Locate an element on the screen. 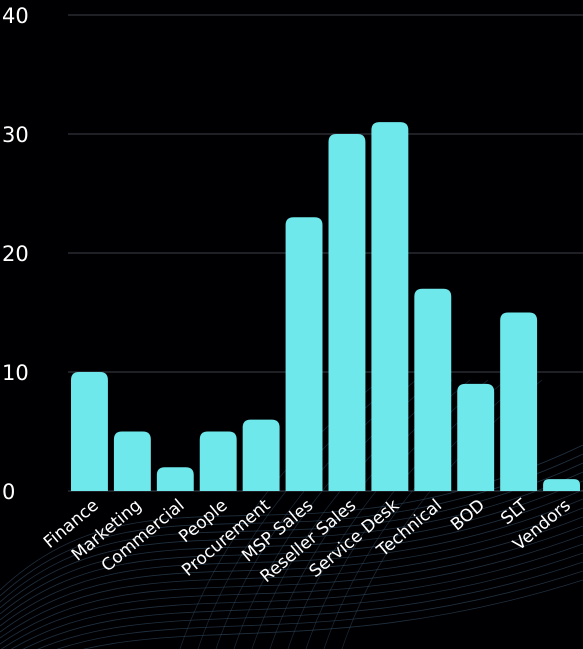 The image size is (583, 649). bar-finance is located at coordinates (89, 431).